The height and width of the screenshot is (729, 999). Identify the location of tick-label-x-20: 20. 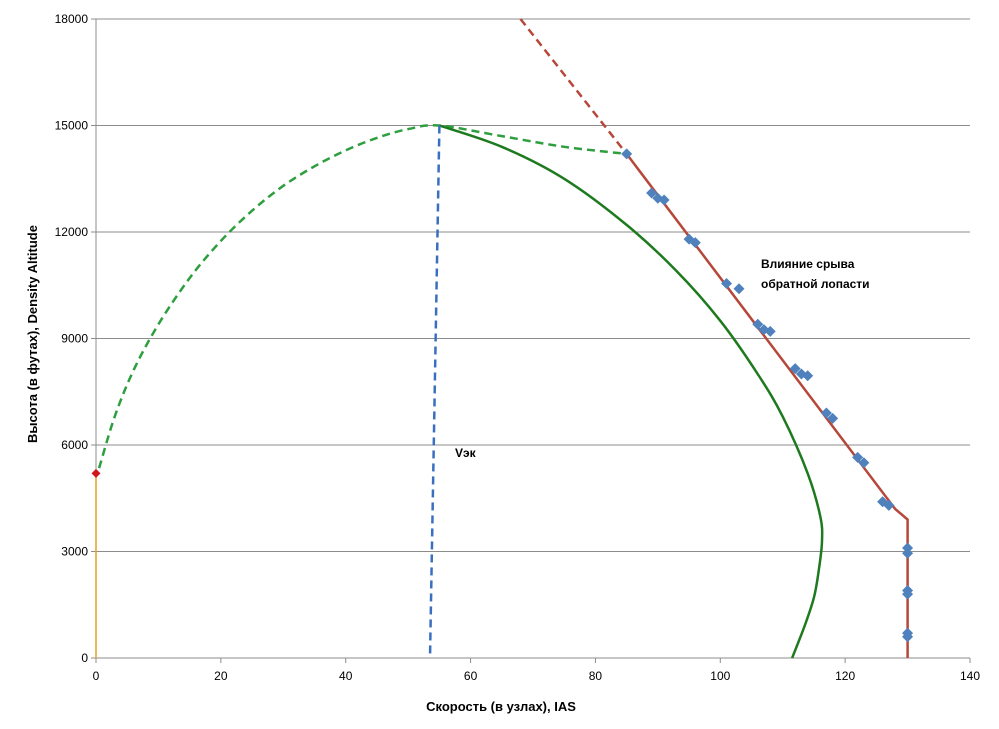
(221, 676).